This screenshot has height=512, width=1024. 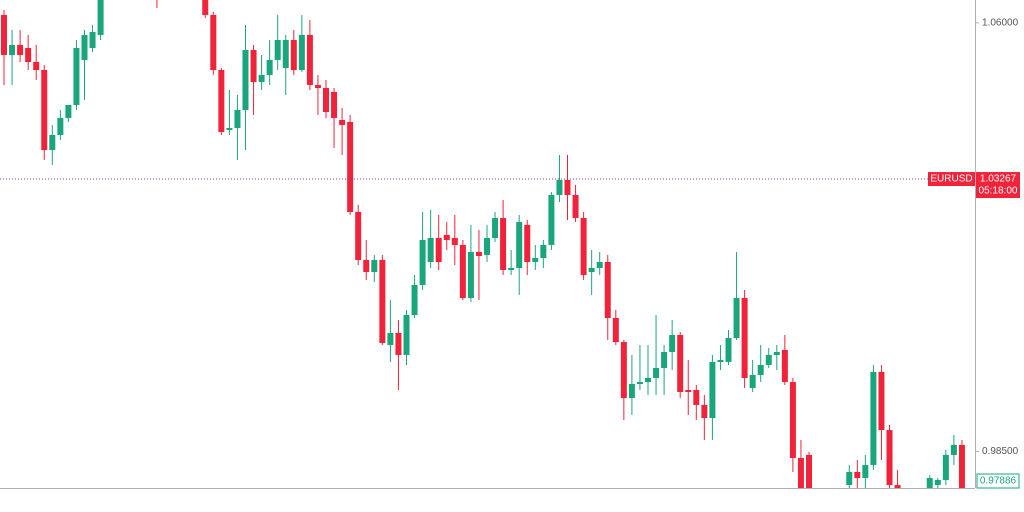 I want to click on price-tag, so click(x=998, y=185).